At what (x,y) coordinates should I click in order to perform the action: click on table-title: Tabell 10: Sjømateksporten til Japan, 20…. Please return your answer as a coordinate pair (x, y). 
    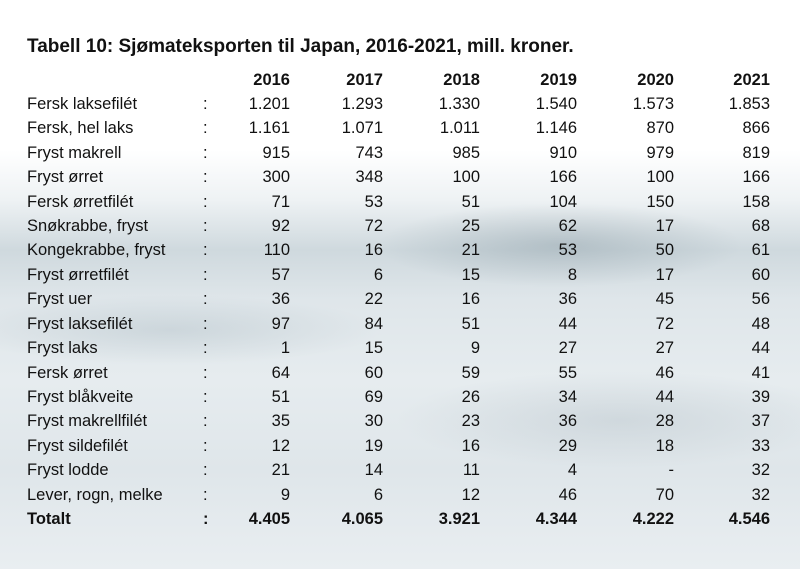
    Looking at the image, I should click on (300, 46).